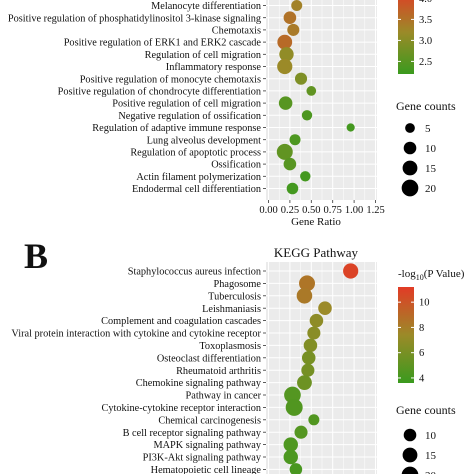 This screenshot has height=474, width=474. I want to click on term-label: Pathway in cancer, so click(224, 396).